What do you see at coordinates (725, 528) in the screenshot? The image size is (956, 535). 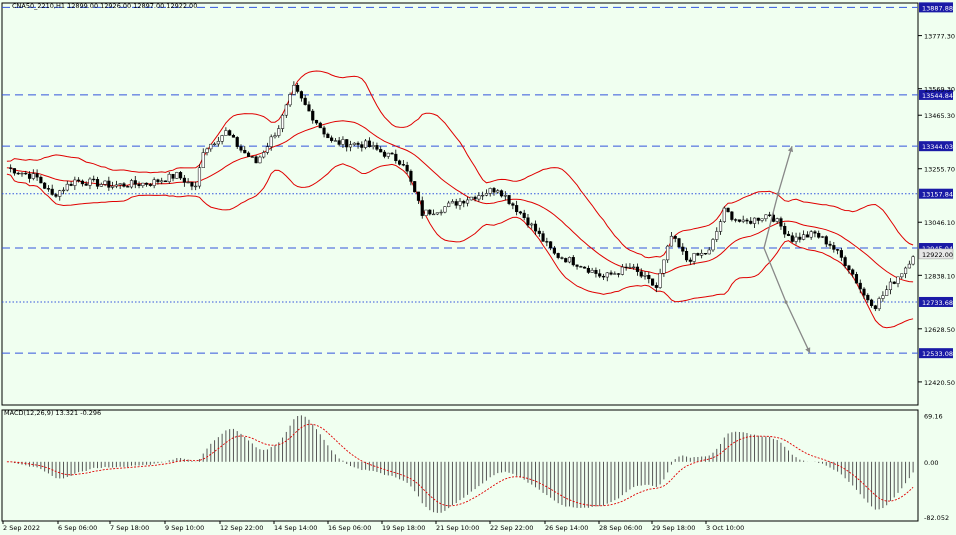 I see `x-tick-label: 3 Oct 10:00` at bounding box center [725, 528].